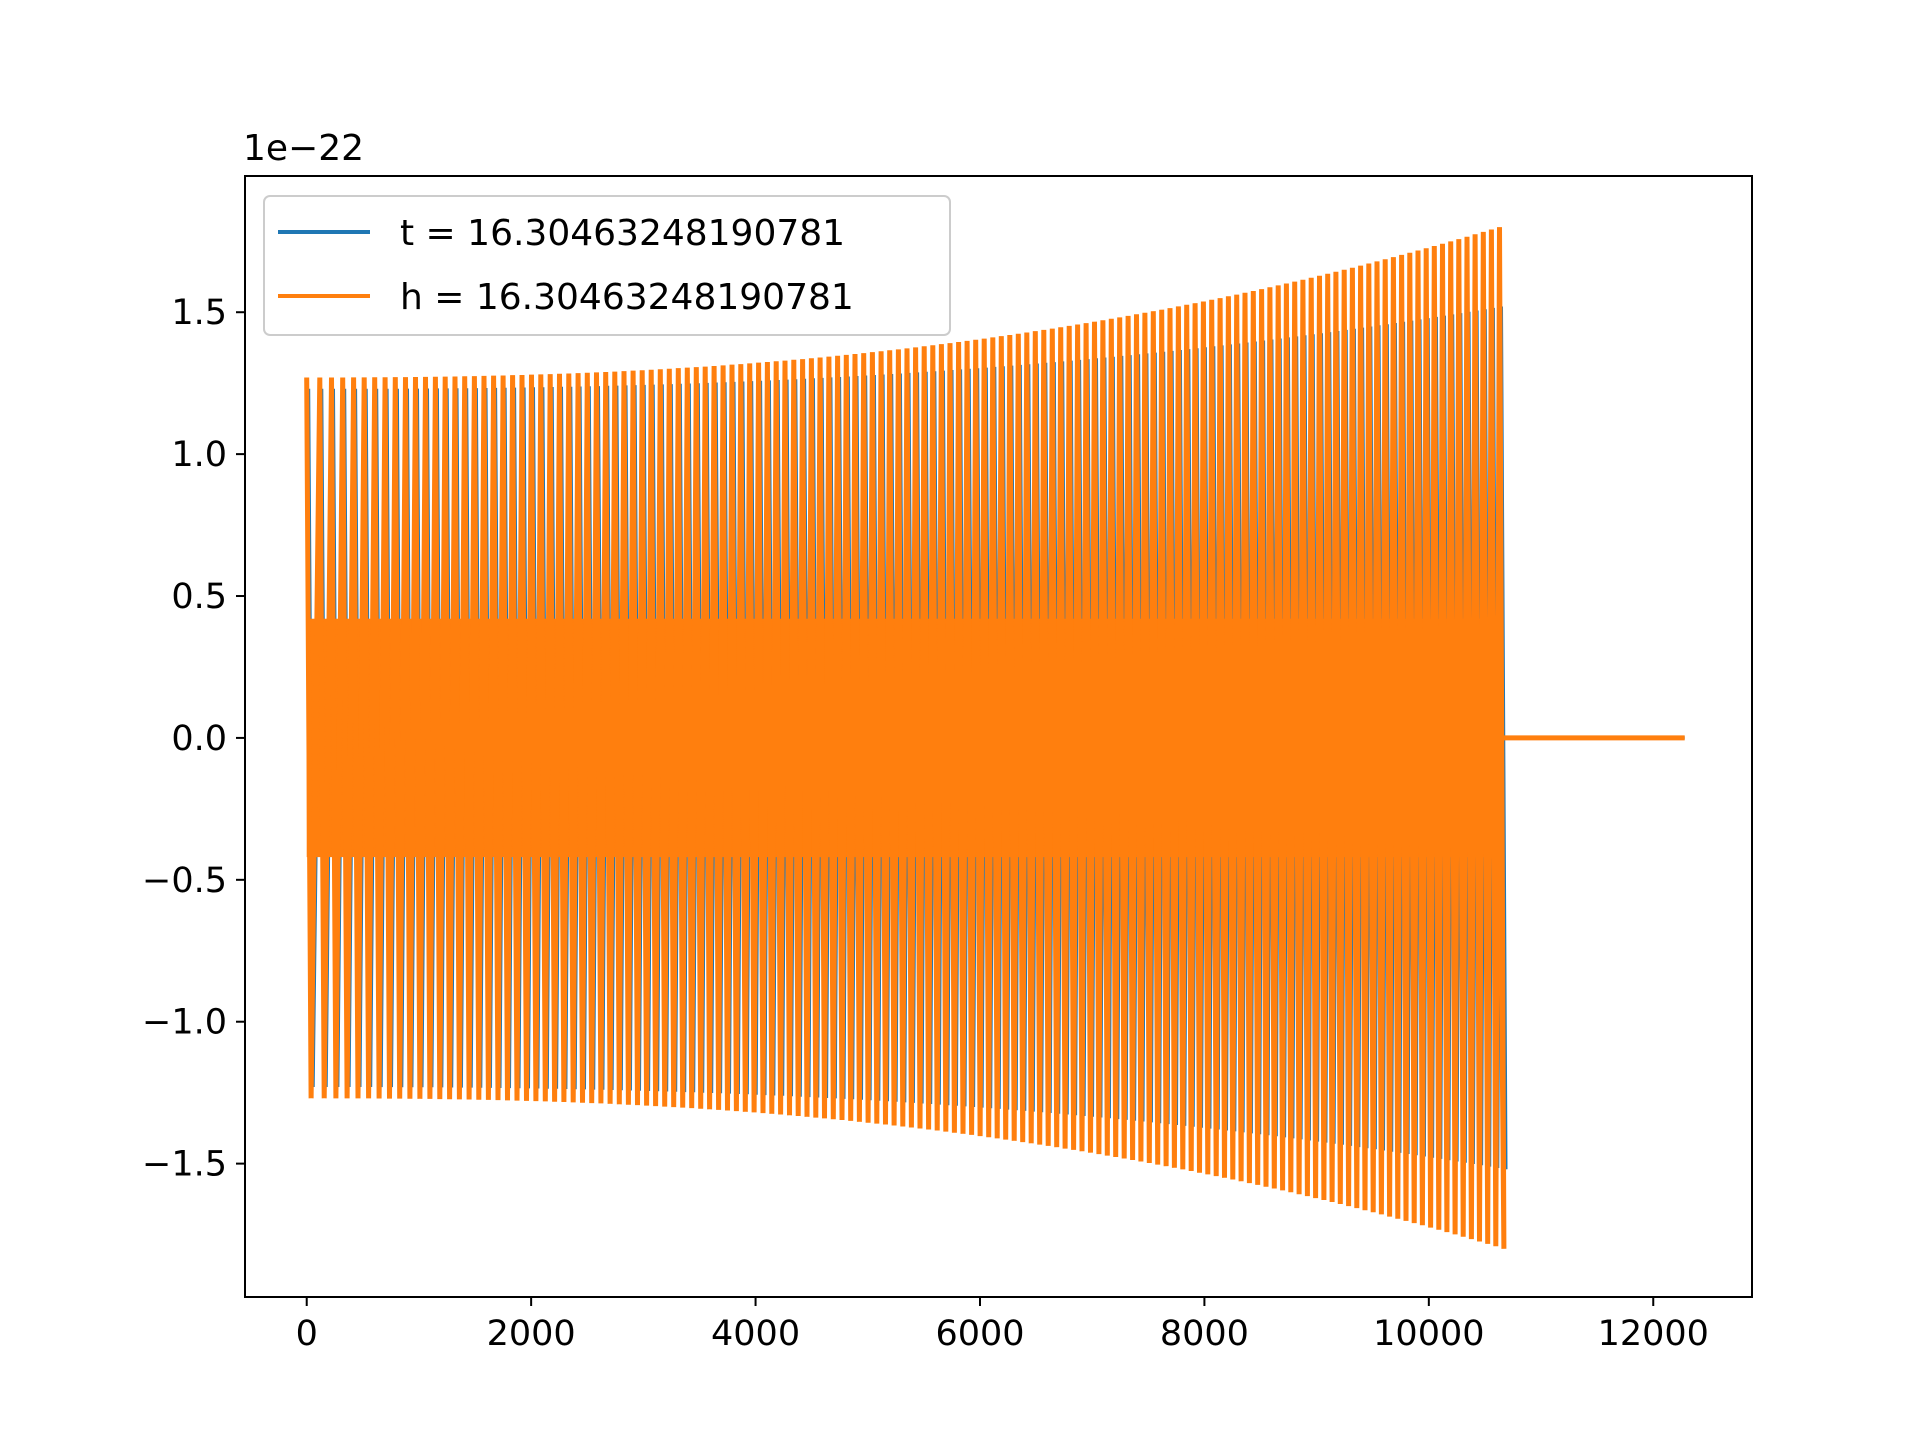 The height and width of the screenshot is (1440, 1920). What do you see at coordinates (184, 881) in the screenshot?
I see `y-tick-label: −0.5` at bounding box center [184, 881].